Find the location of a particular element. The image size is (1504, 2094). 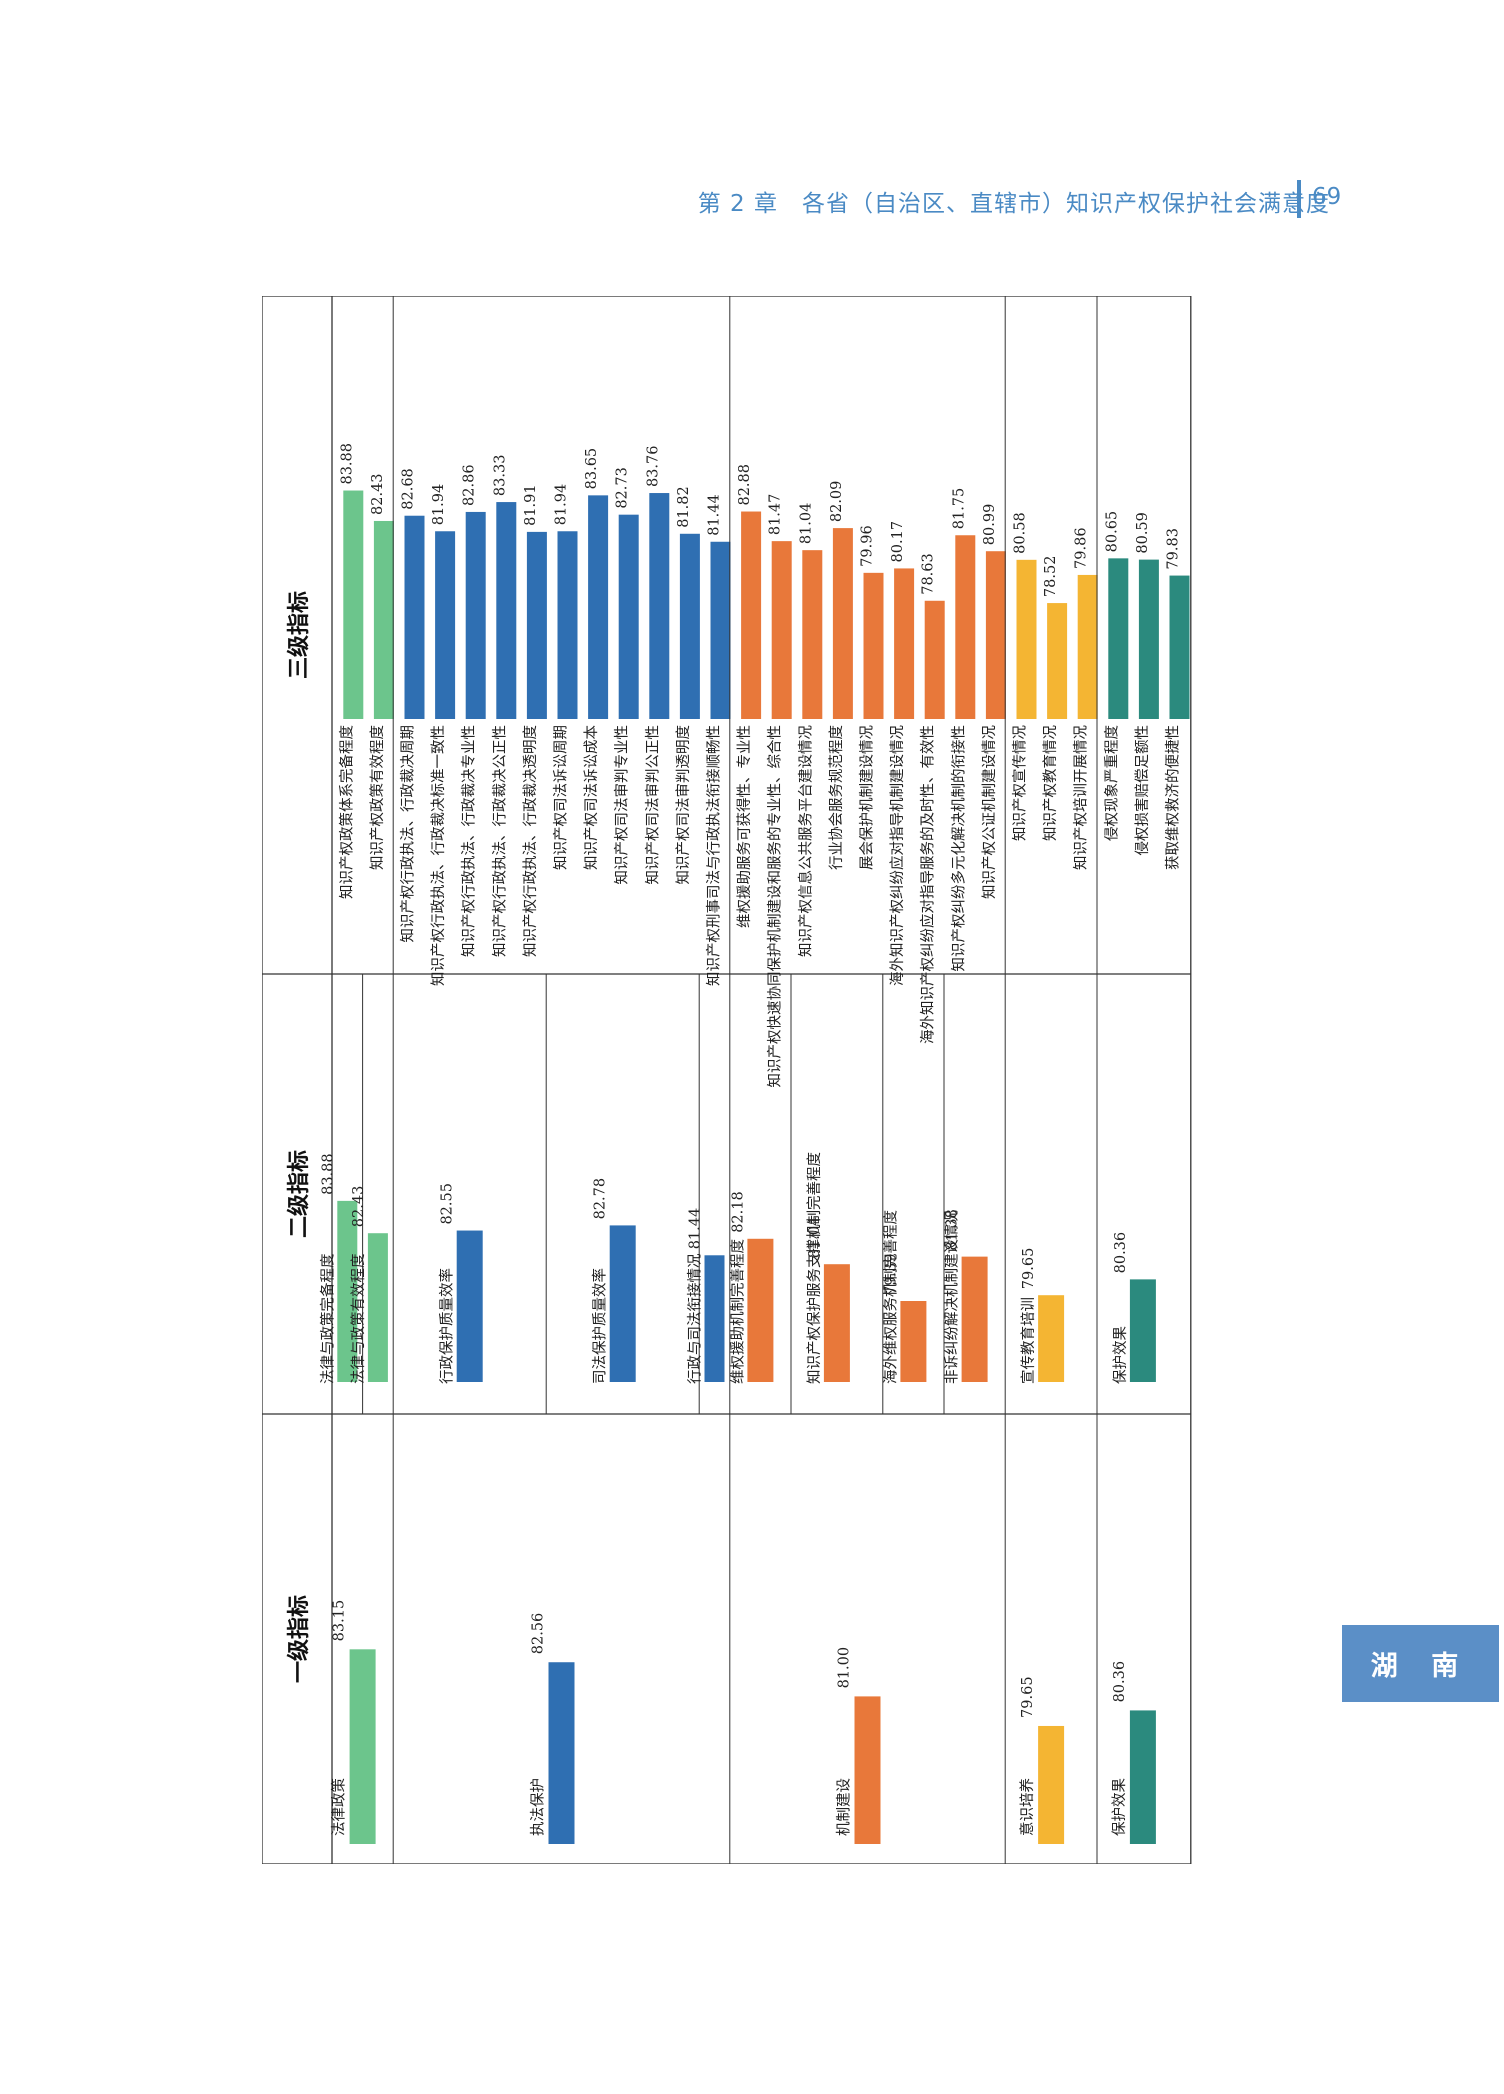

level2-label: 行政与司法衔接情况 is located at coordinates (695, 1318).